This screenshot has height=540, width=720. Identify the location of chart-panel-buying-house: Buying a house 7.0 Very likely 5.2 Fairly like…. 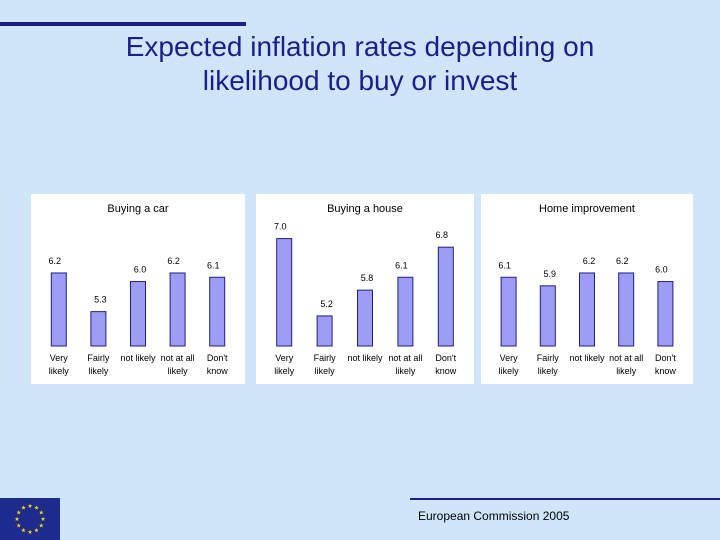
(365, 289).